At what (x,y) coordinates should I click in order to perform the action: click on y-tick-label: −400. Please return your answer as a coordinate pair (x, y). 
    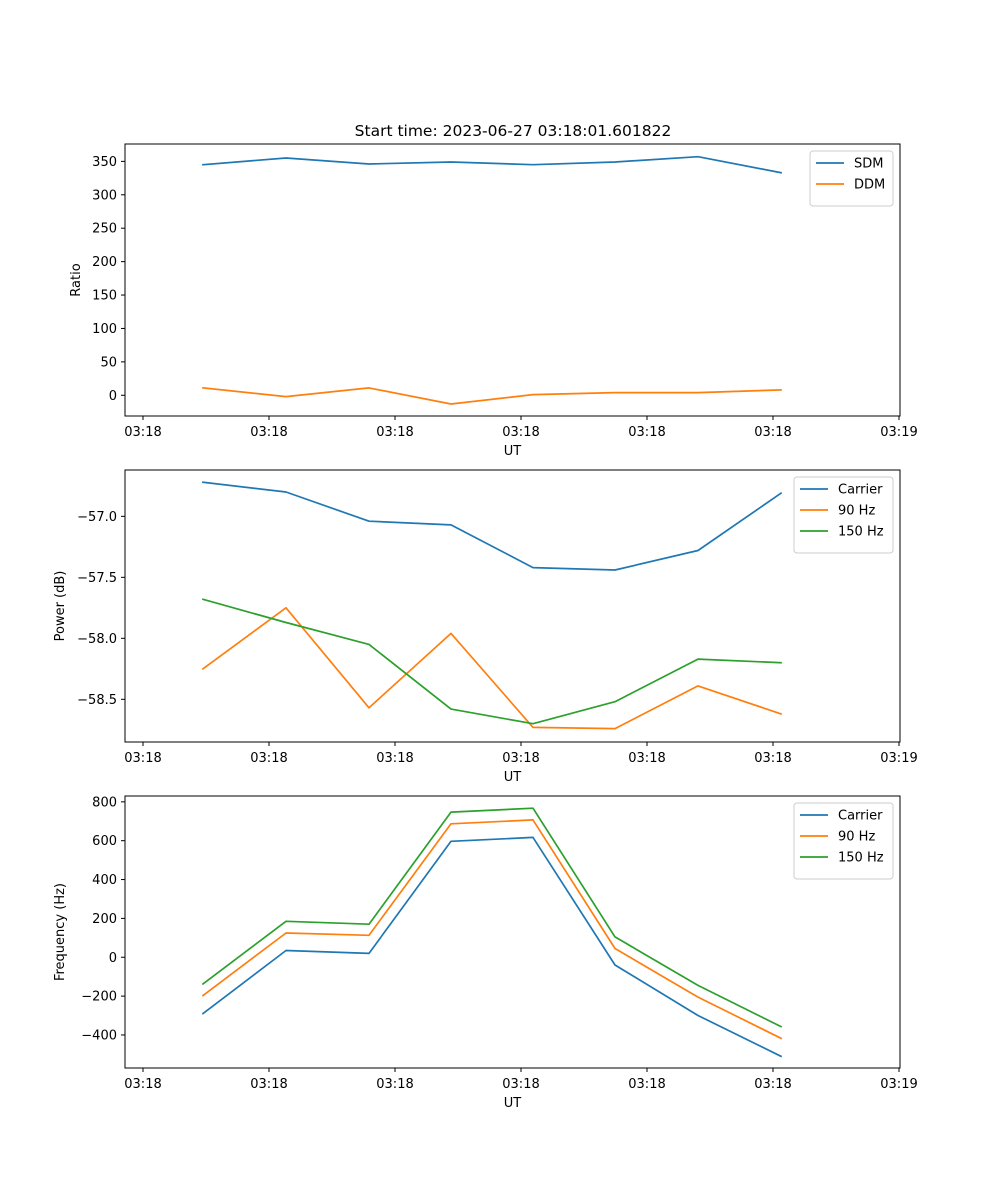
    Looking at the image, I should click on (99, 1035).